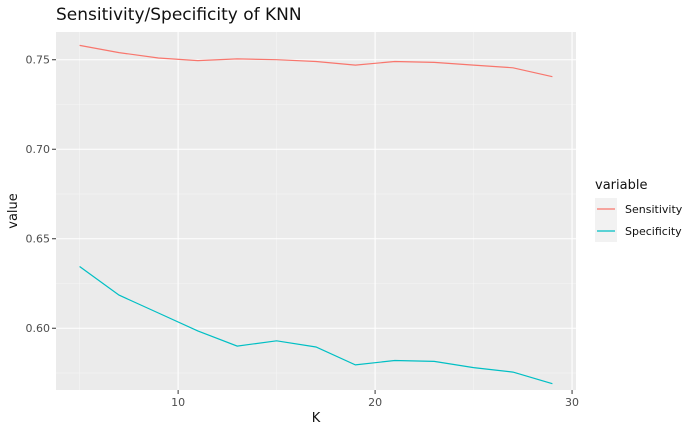  Describe the element at coordinates (38, 239) in the screenshot. I see `y-tick-label: 0.65` at that location.